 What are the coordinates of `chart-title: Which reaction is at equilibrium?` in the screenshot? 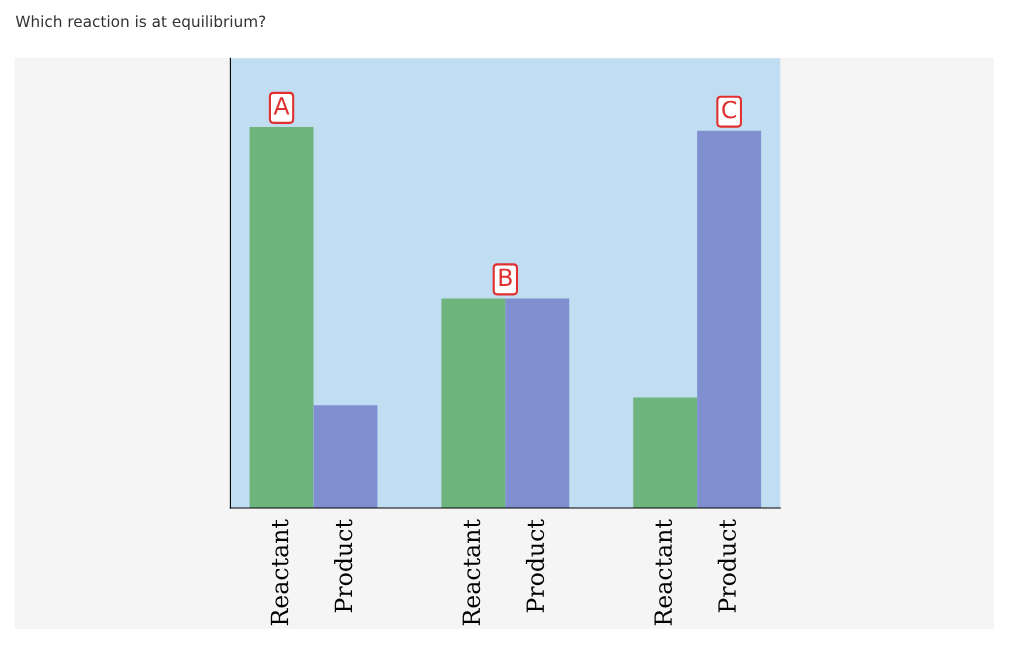 It's located at (140, 23).